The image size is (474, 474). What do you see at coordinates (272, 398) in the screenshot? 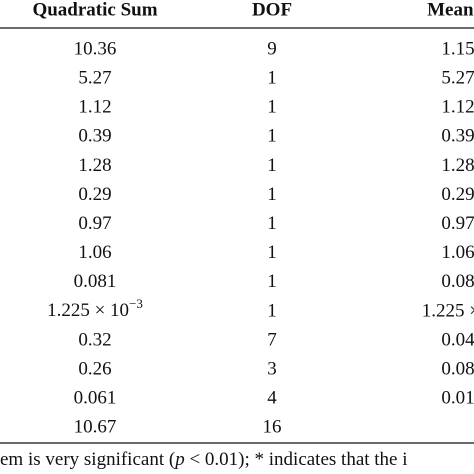
I see `cell: 4` at bounding box center [272, 398].